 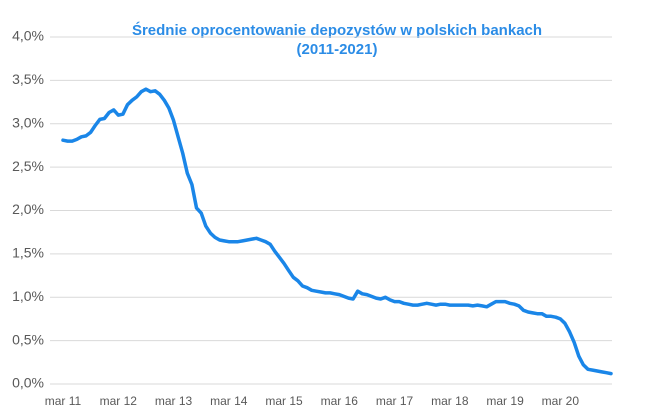 I want to click on y-tick-label: 0,5%, so click(x=28, y=339).